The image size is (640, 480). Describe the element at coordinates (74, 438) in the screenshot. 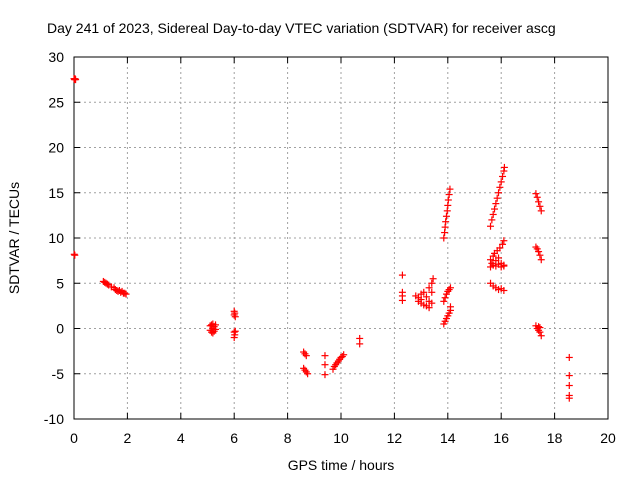

I see `x-tick-label: 0` at that location.